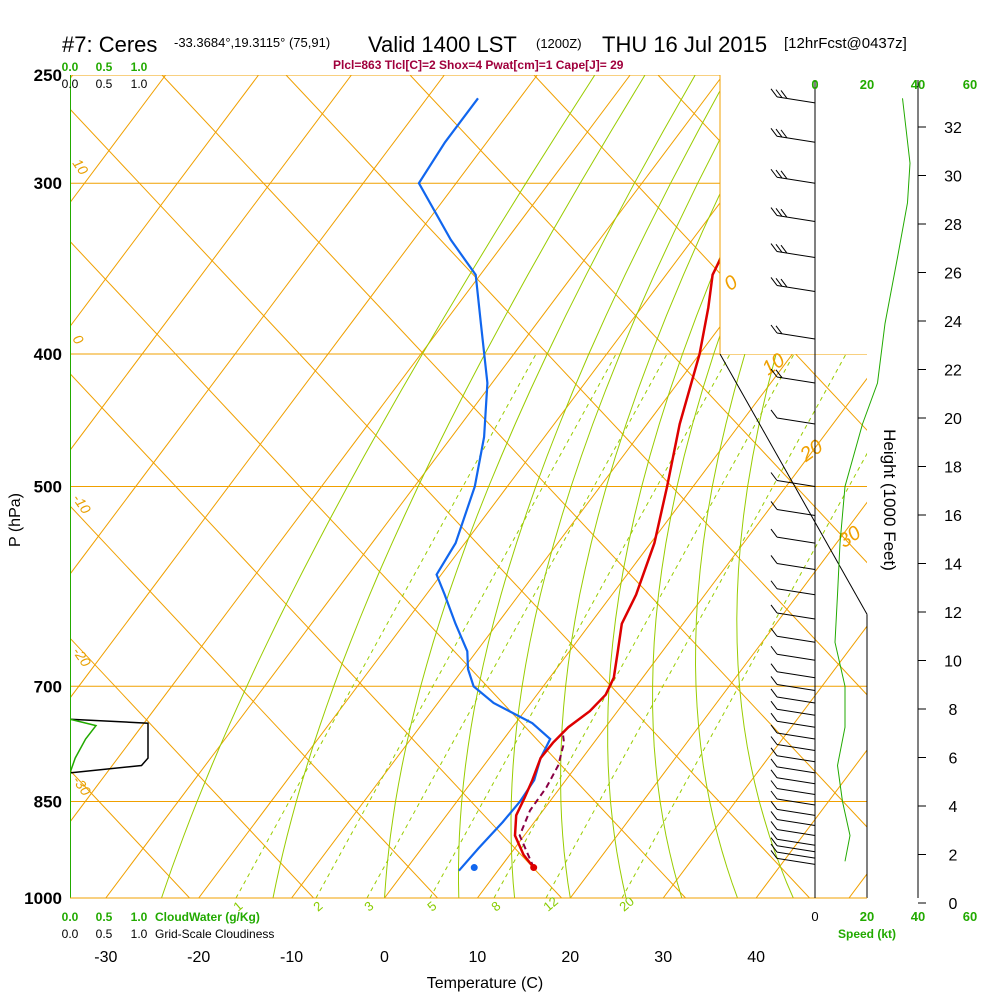  What do you see at coordinates (756, 957) in the screenshot?
I see `temperature-tick-label: 40` at bounding box center [756, 957].